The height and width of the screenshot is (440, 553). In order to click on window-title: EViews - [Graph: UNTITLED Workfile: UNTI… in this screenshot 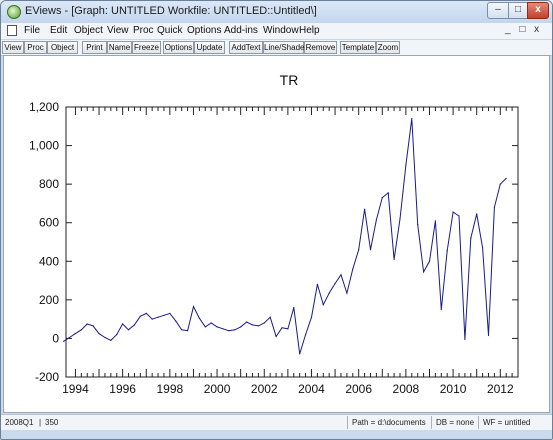, I will do `click(171, 11)`.